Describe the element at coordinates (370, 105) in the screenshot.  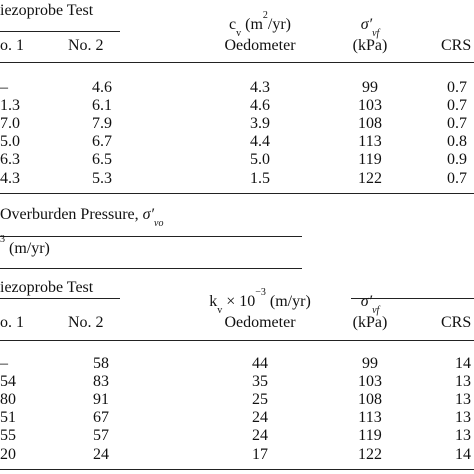
I see `top-row-2-sigma: 103` at that location.